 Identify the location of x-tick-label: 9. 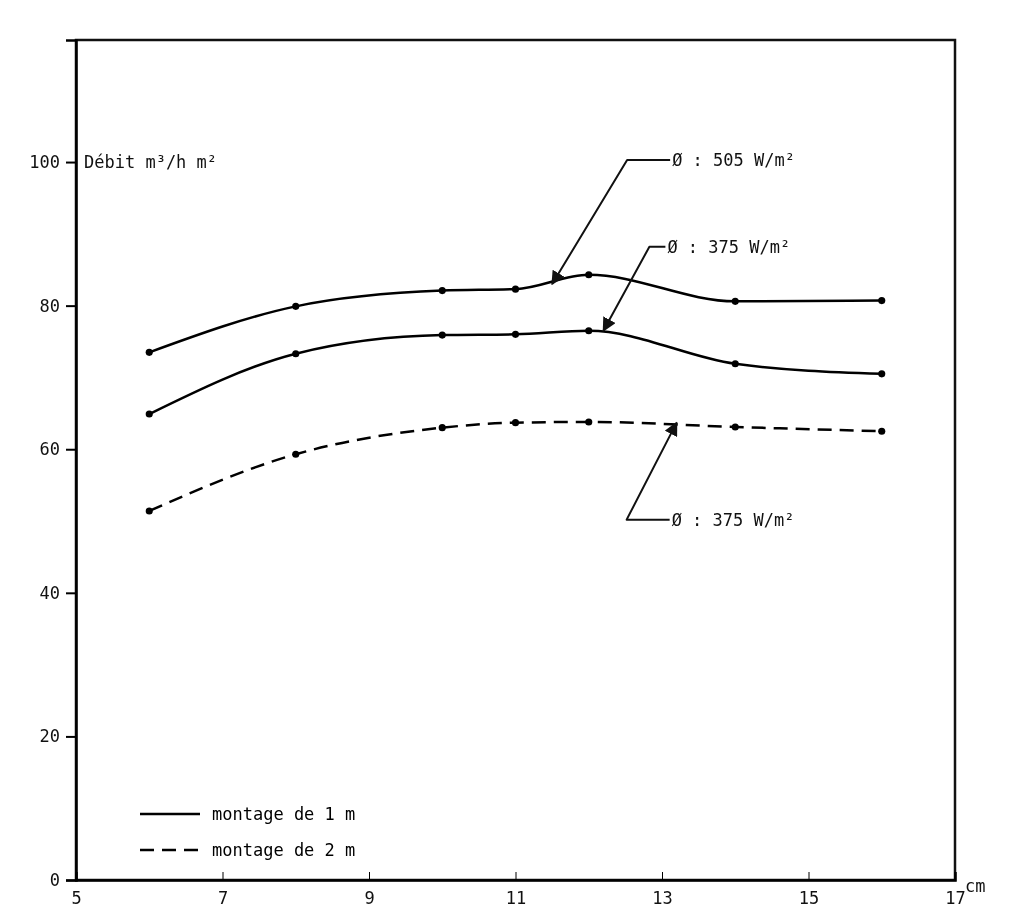
(369, 898).